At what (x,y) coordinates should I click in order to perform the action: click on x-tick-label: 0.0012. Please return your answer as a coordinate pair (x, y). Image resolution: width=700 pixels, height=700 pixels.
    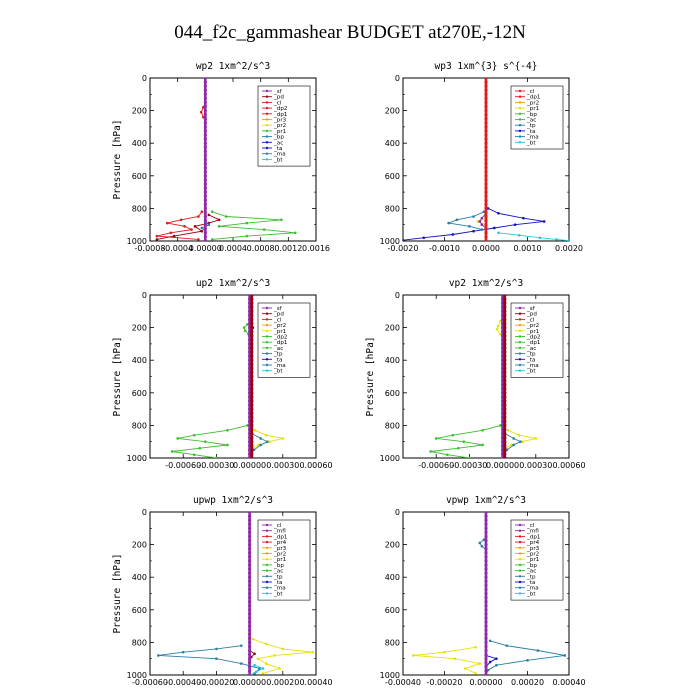
    Looking at the image, I should click on (288, 248).